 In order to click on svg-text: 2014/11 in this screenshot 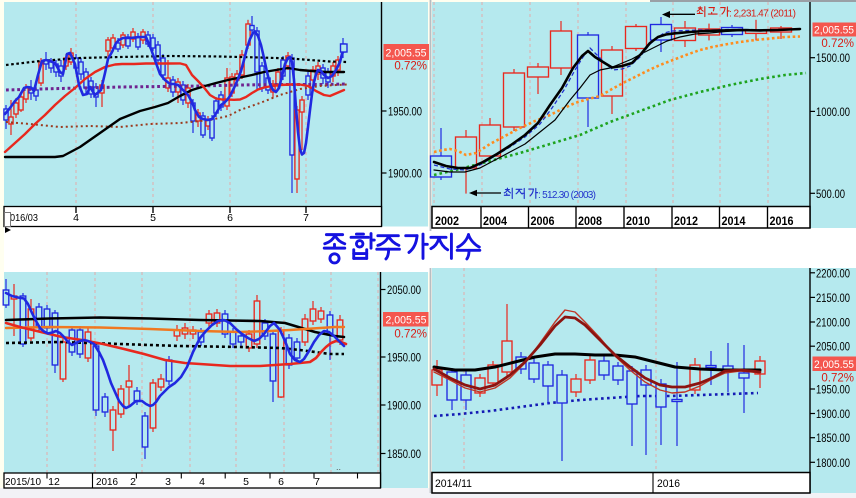, I will do `click(453, 484)`.